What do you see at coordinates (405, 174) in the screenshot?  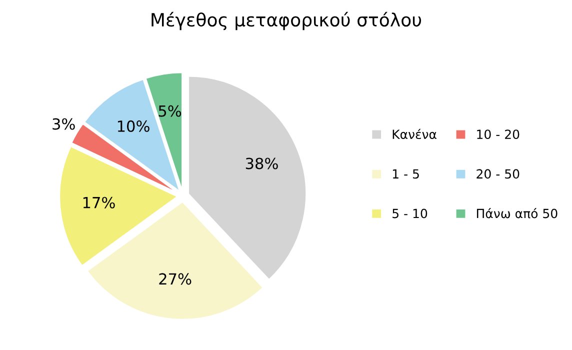 I see `legend-label: 1 - 5` at bounding box center [405, 174].